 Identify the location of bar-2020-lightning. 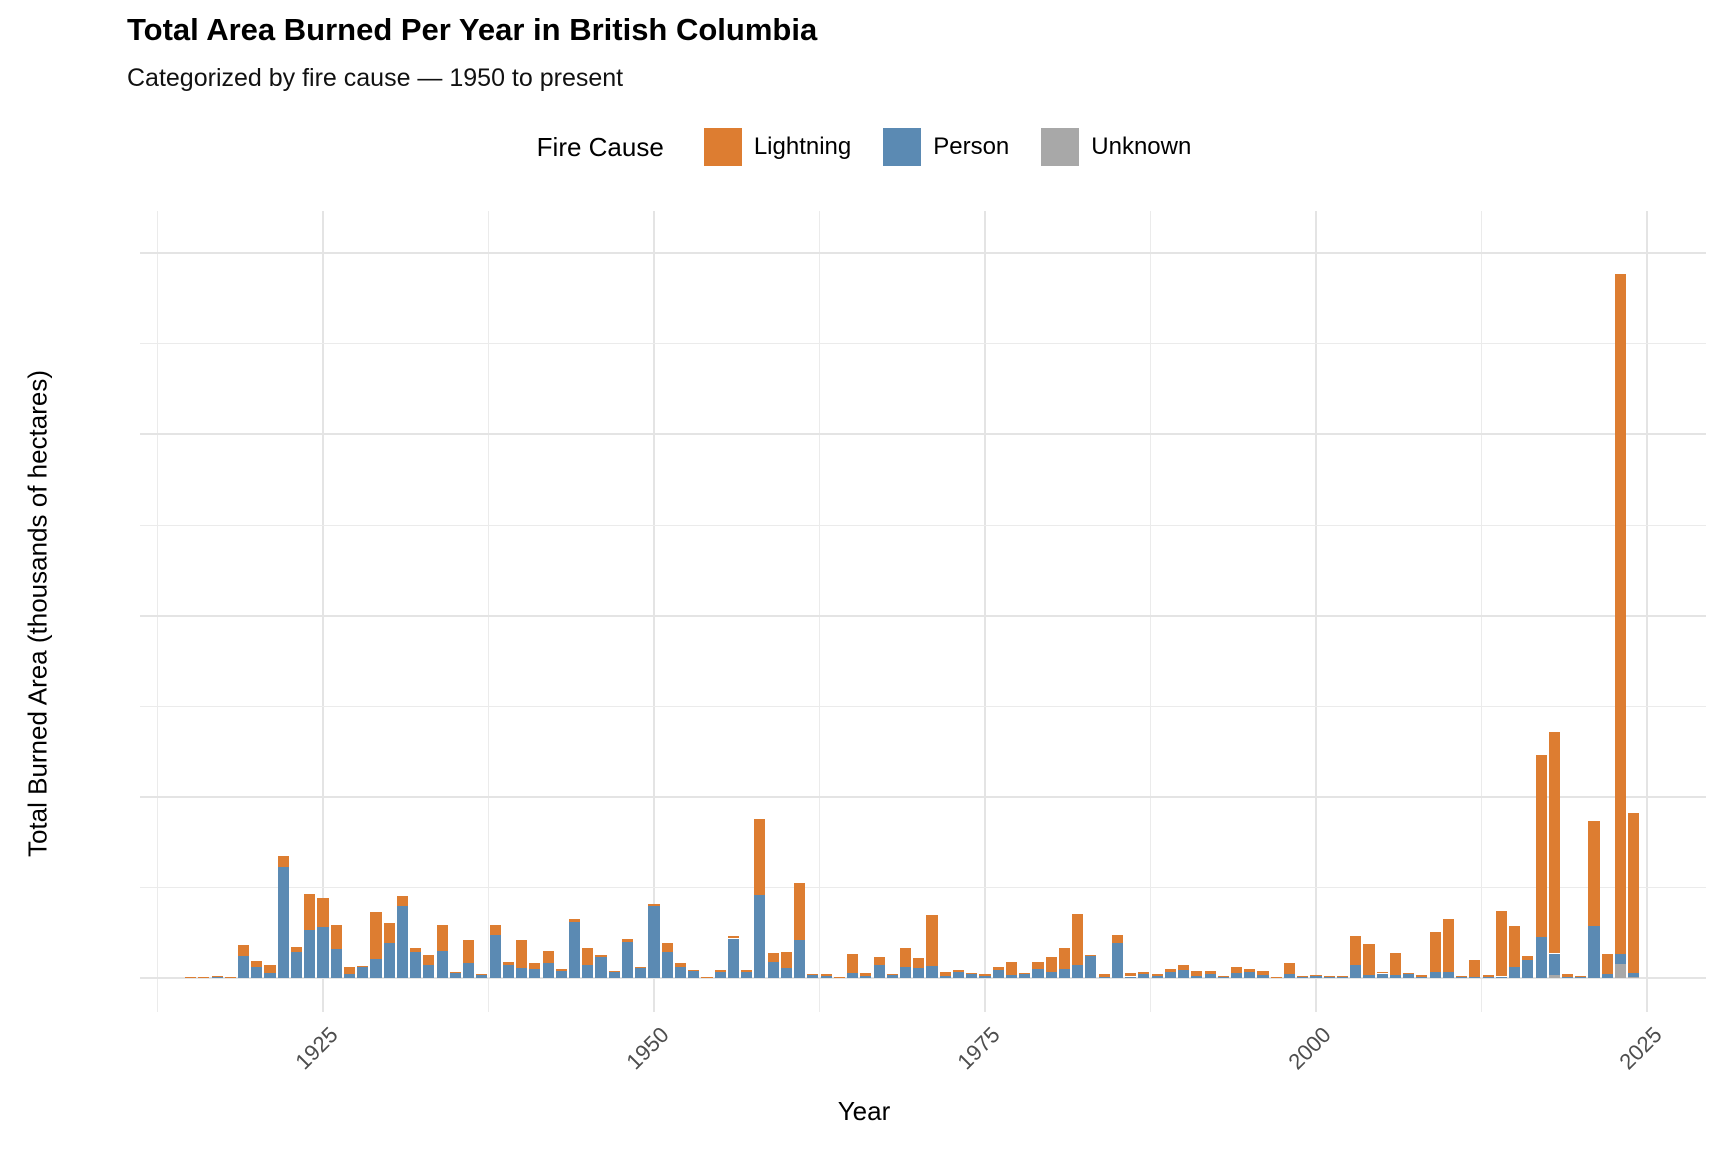
(1581, 976).